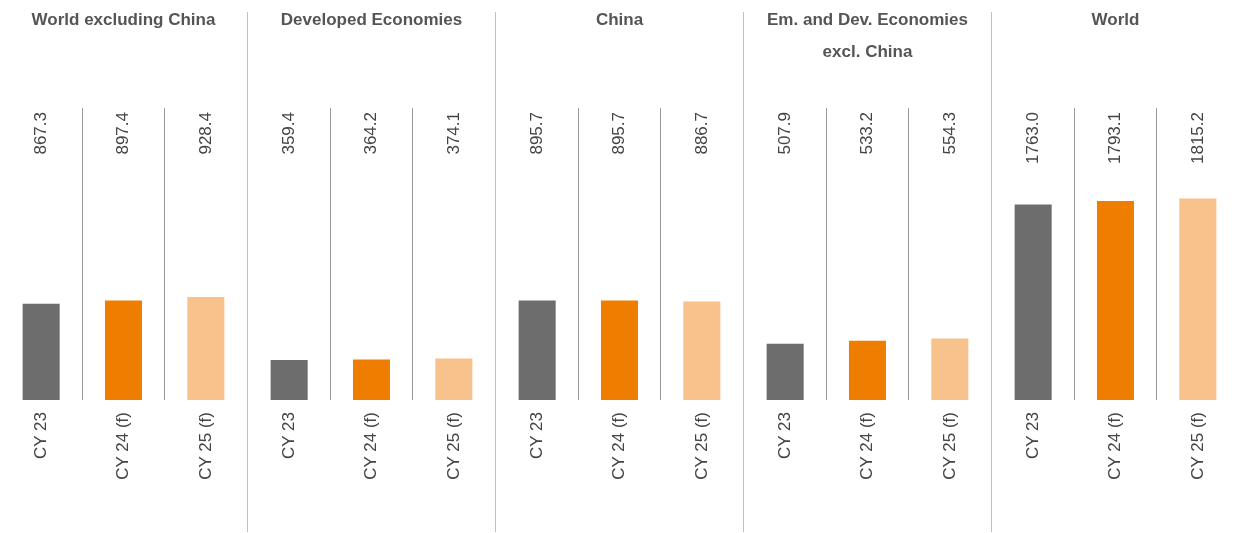 The height and width of the screenshot is (533, 1252). Describe the element at coordinates (1032, 138) in the screenshot. I see `data-label: 1763.0` at that location.